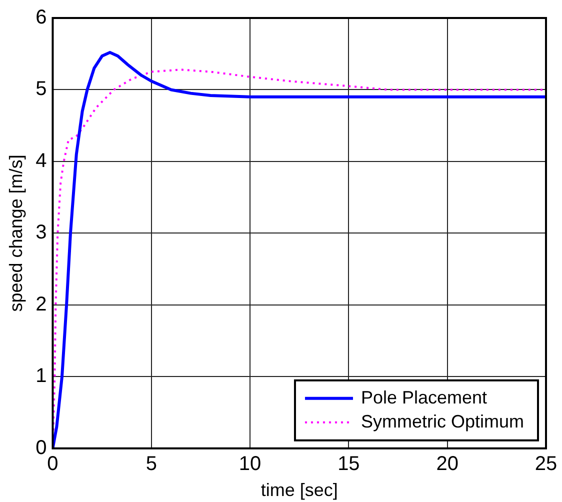  Describe the element at coordinates (41, 89) in the screenshot. I see `y-tick-label: 5` at that location.